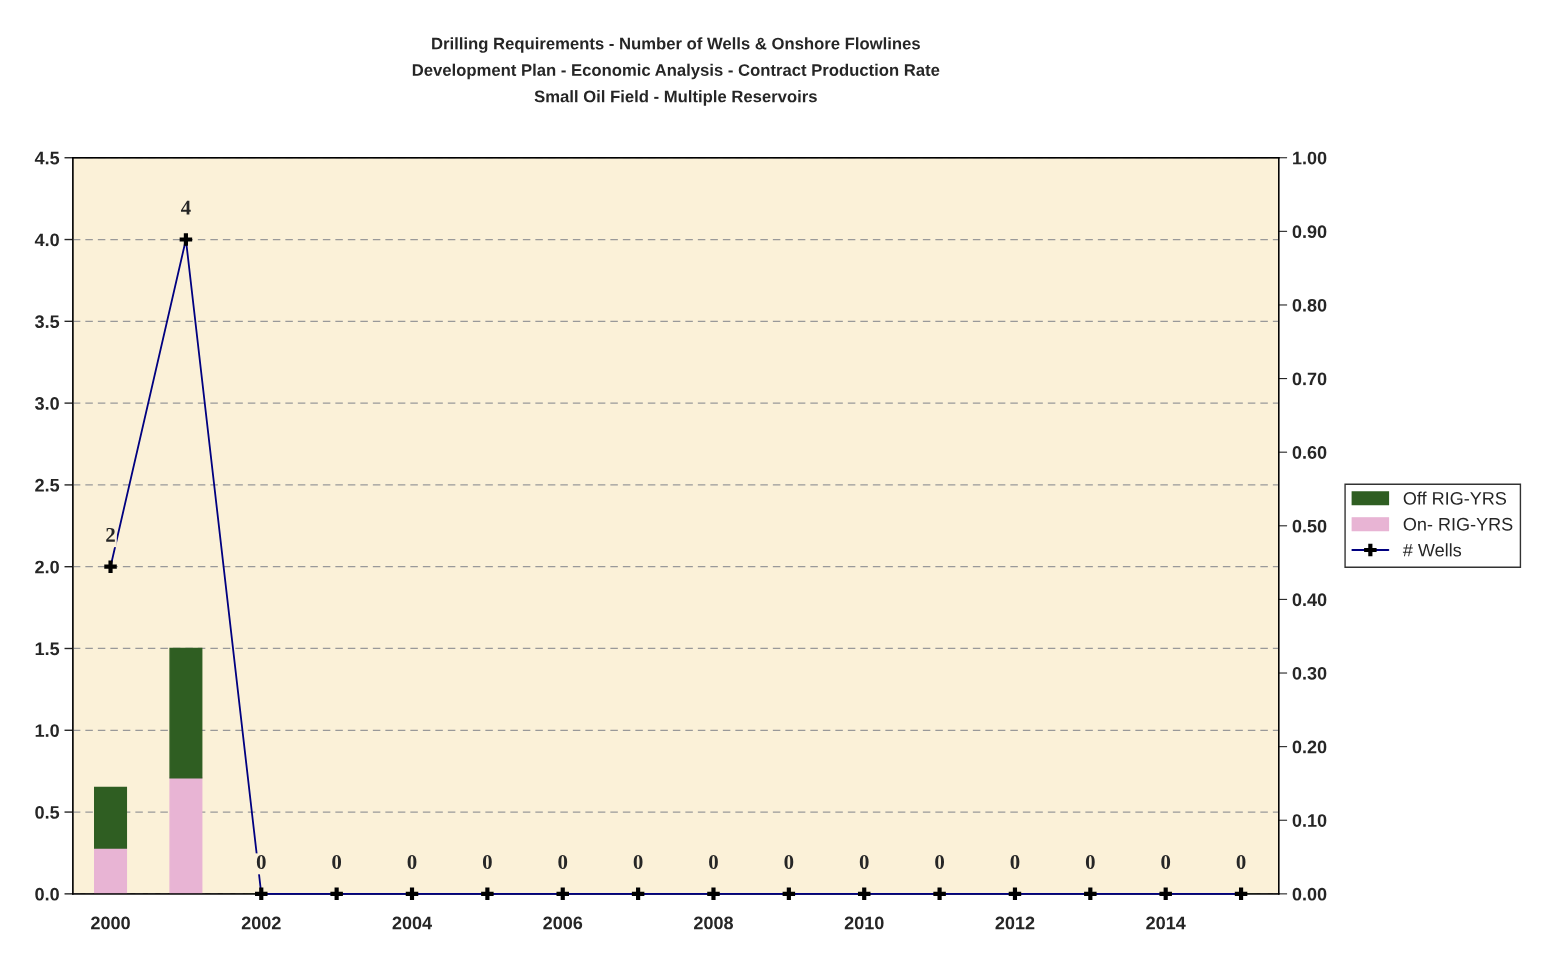 This screenshot has height=956, width=1550. Describe the element at coordinates (47, 485) in the screenshot. I see `y-tick-label: 2.5` at that location.